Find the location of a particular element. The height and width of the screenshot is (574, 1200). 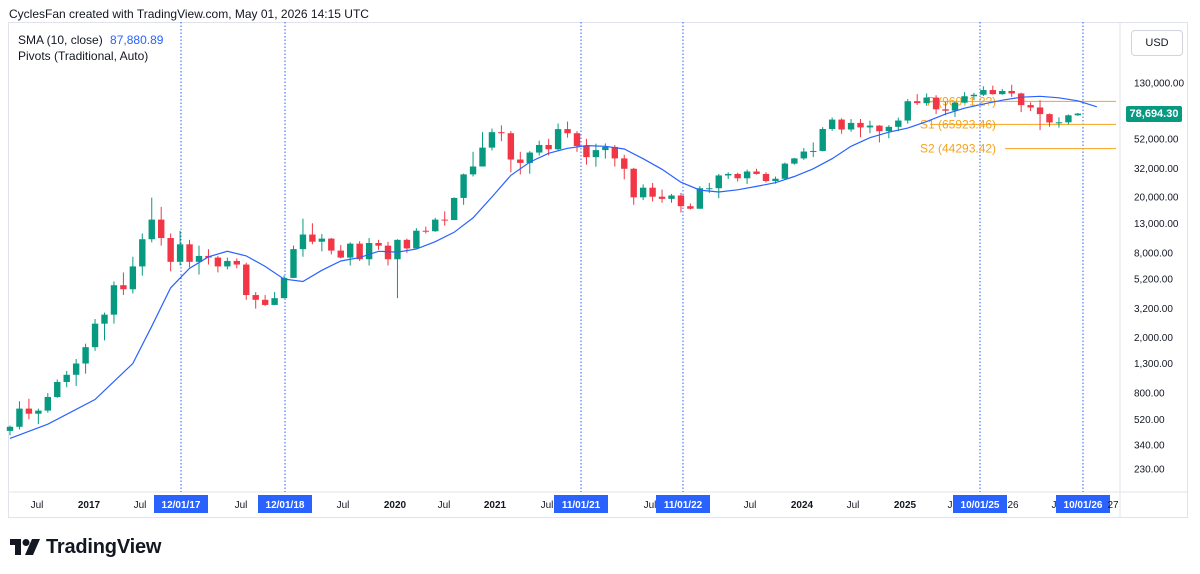

tradingview-brand: TradingView is located at coordinates (85, 547).